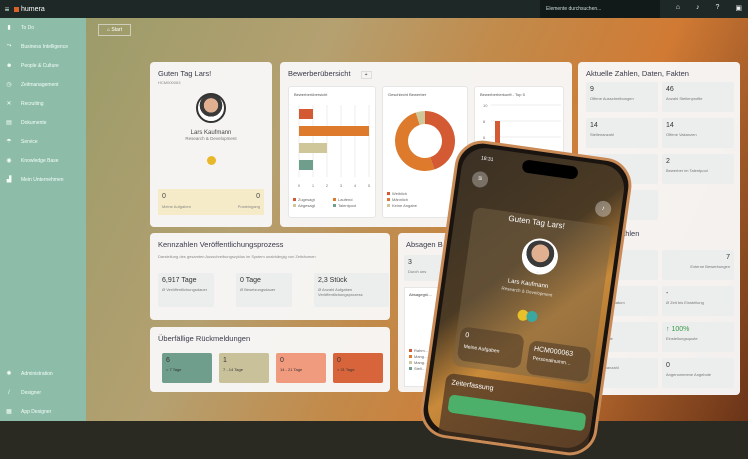 The height and width of the screenshot is (459, 748). I want to click on greeting-stats: 0 Meine Aufgaben 0 Posteingang, so click(211, 202).